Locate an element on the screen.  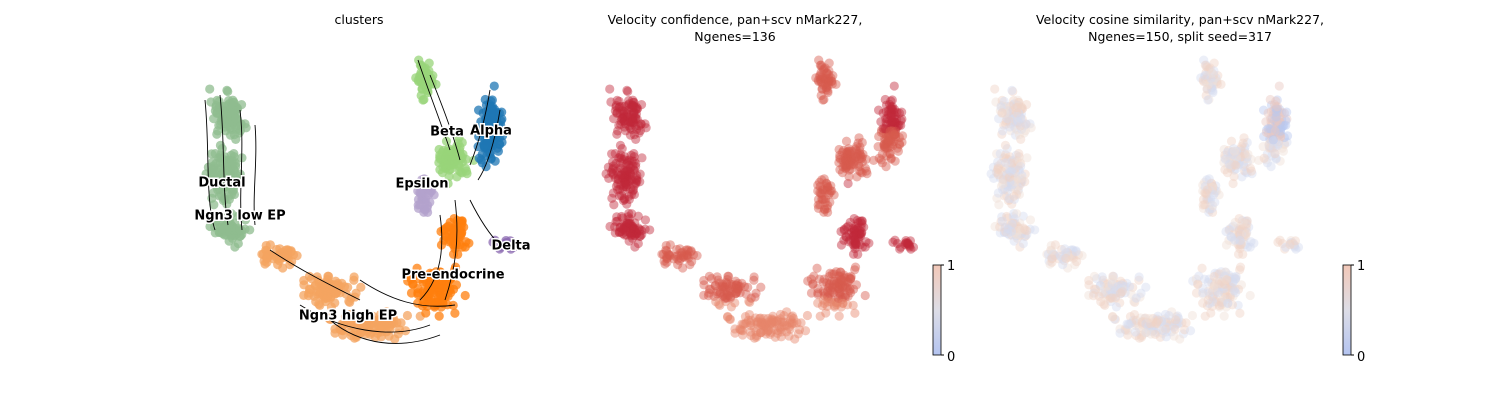
streamline is located at coordinates (431, 257).